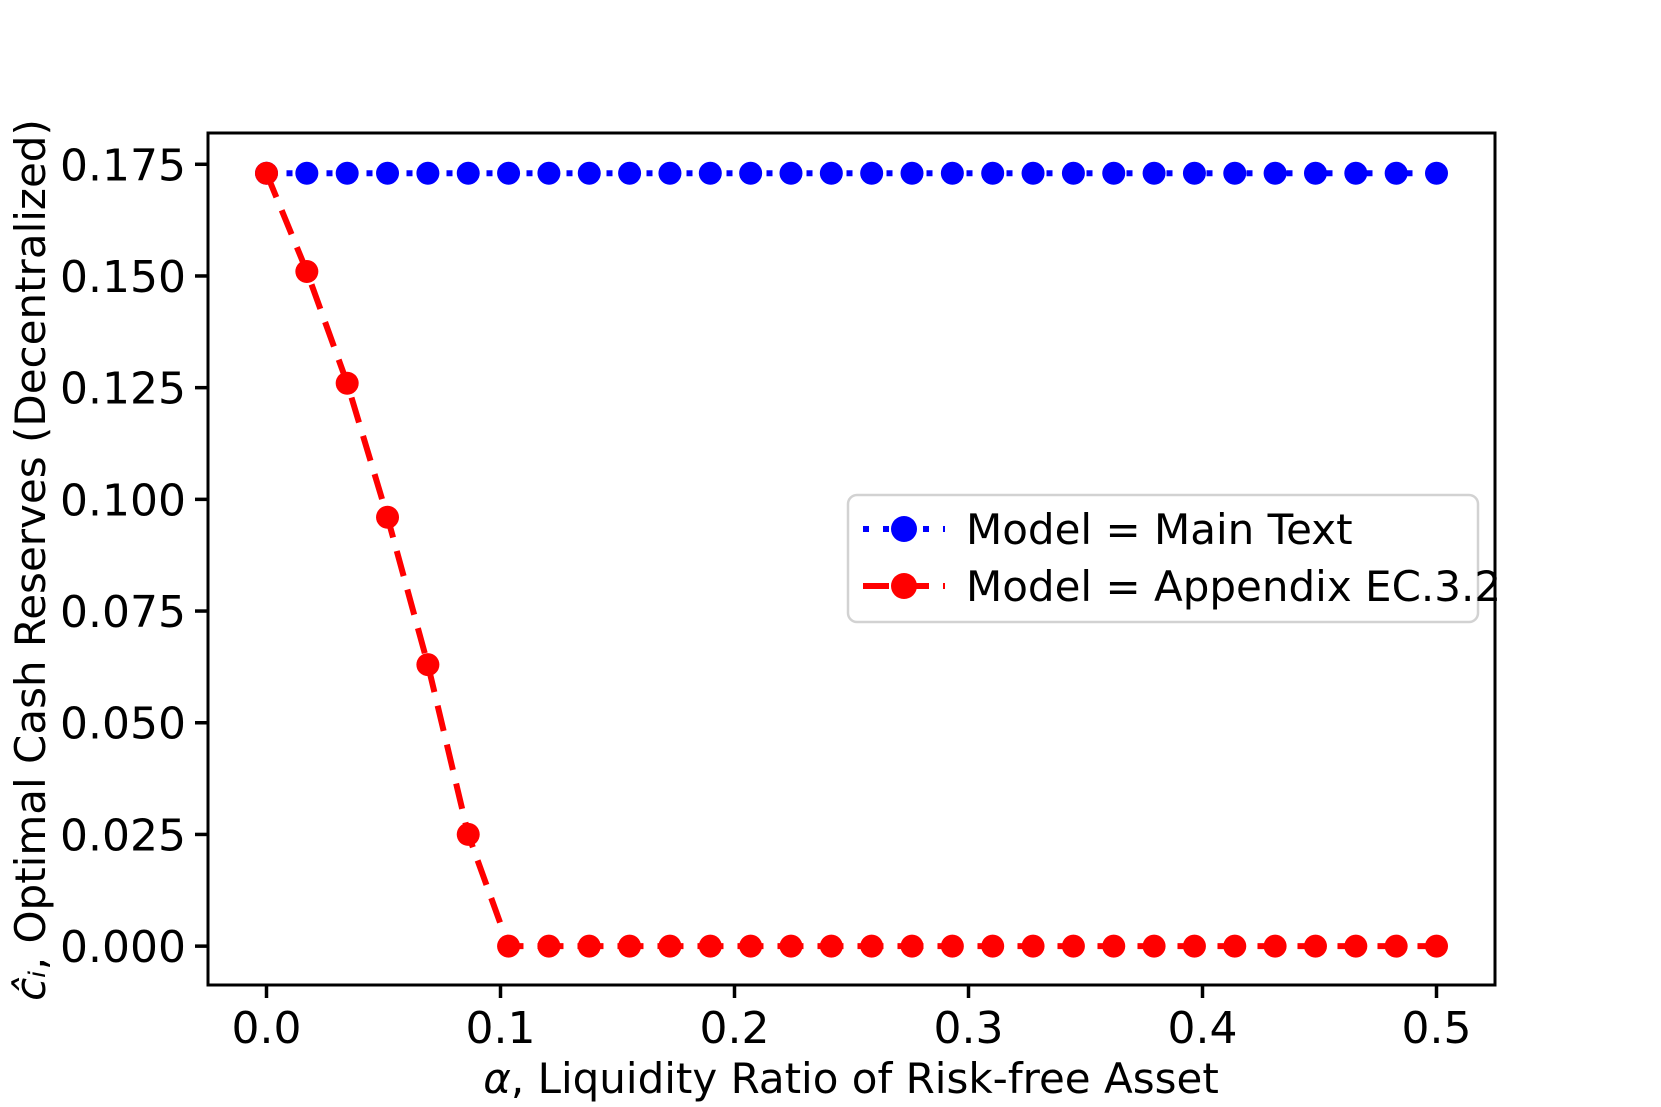 This screenshot has width=1661, height=1107. Describe the element at coordinates (865, 1078) in the screenshot. I see `x-axis-label-text: , Liquidity Ratio of Risk-free Asset` at that location.